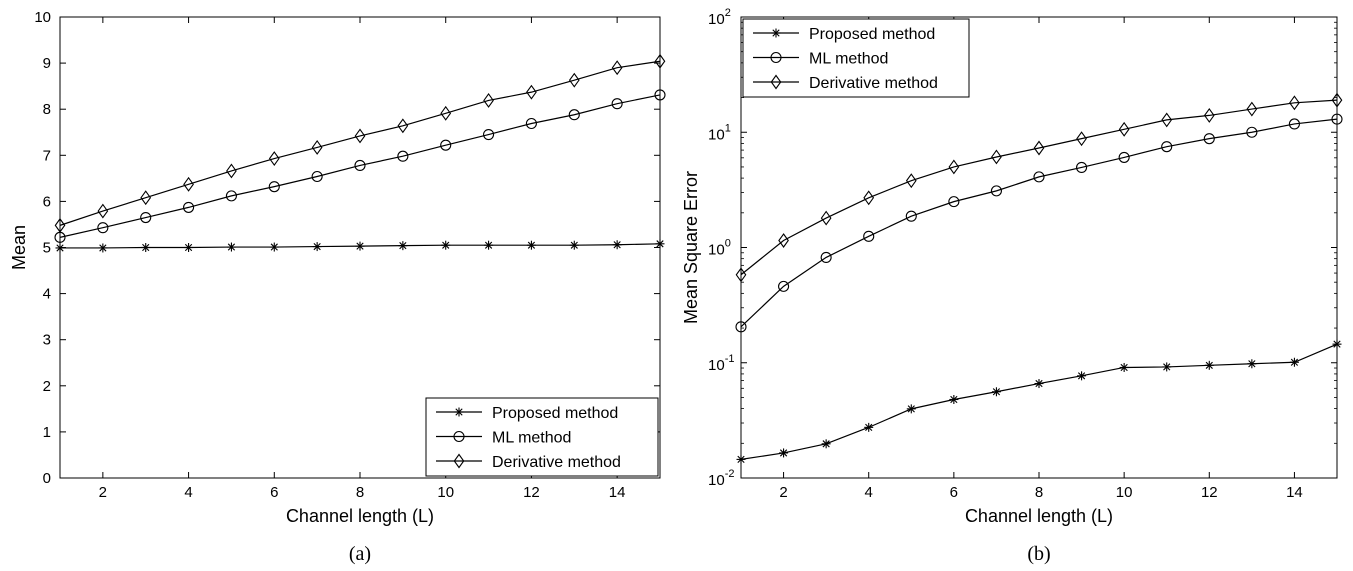 This screenshot has height=571, width=1353. I want to click on y-tick-label: 10², so click(719, 17).